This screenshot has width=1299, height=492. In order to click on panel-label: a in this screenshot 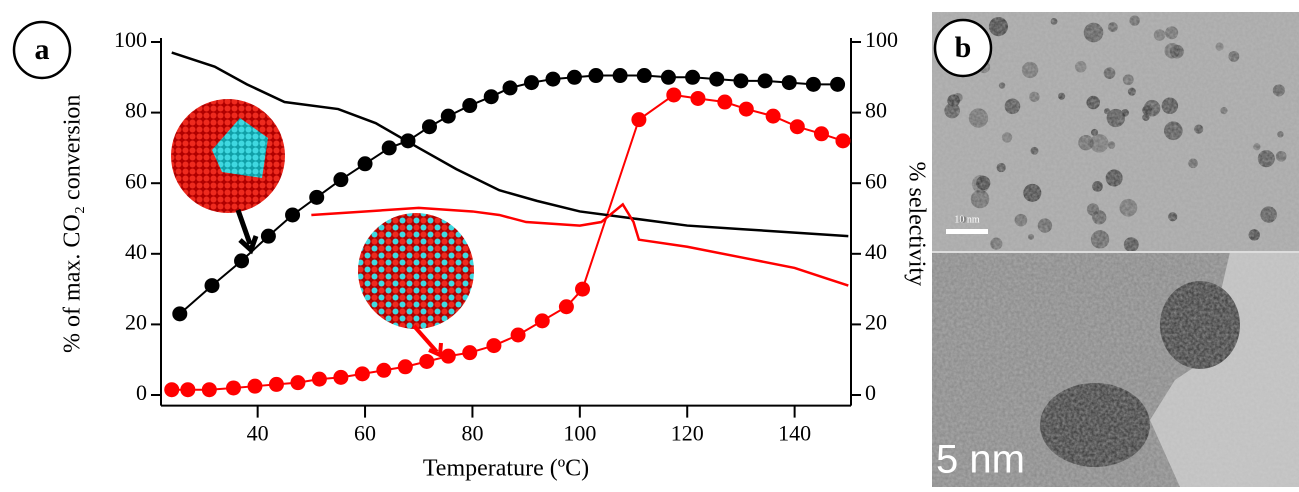, I will do `click(42, 49)`.